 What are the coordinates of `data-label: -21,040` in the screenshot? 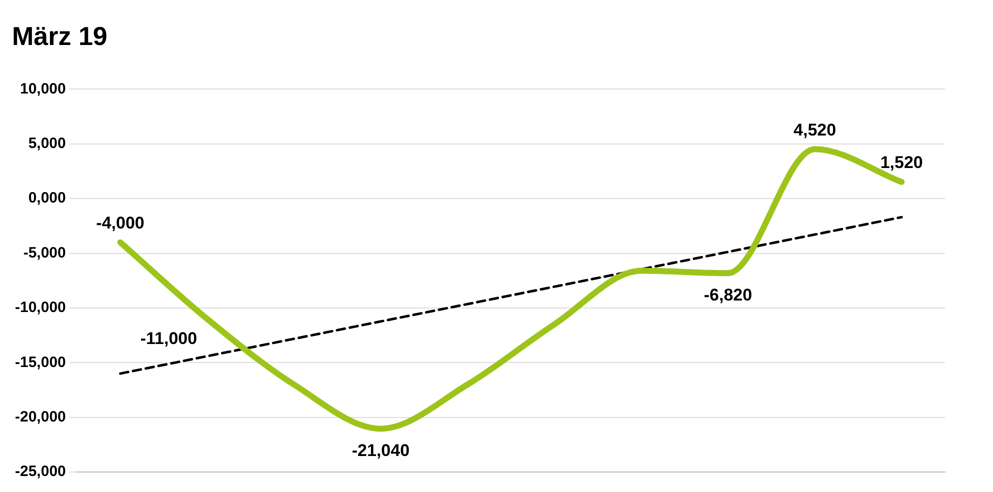 It's located at (381, 450).